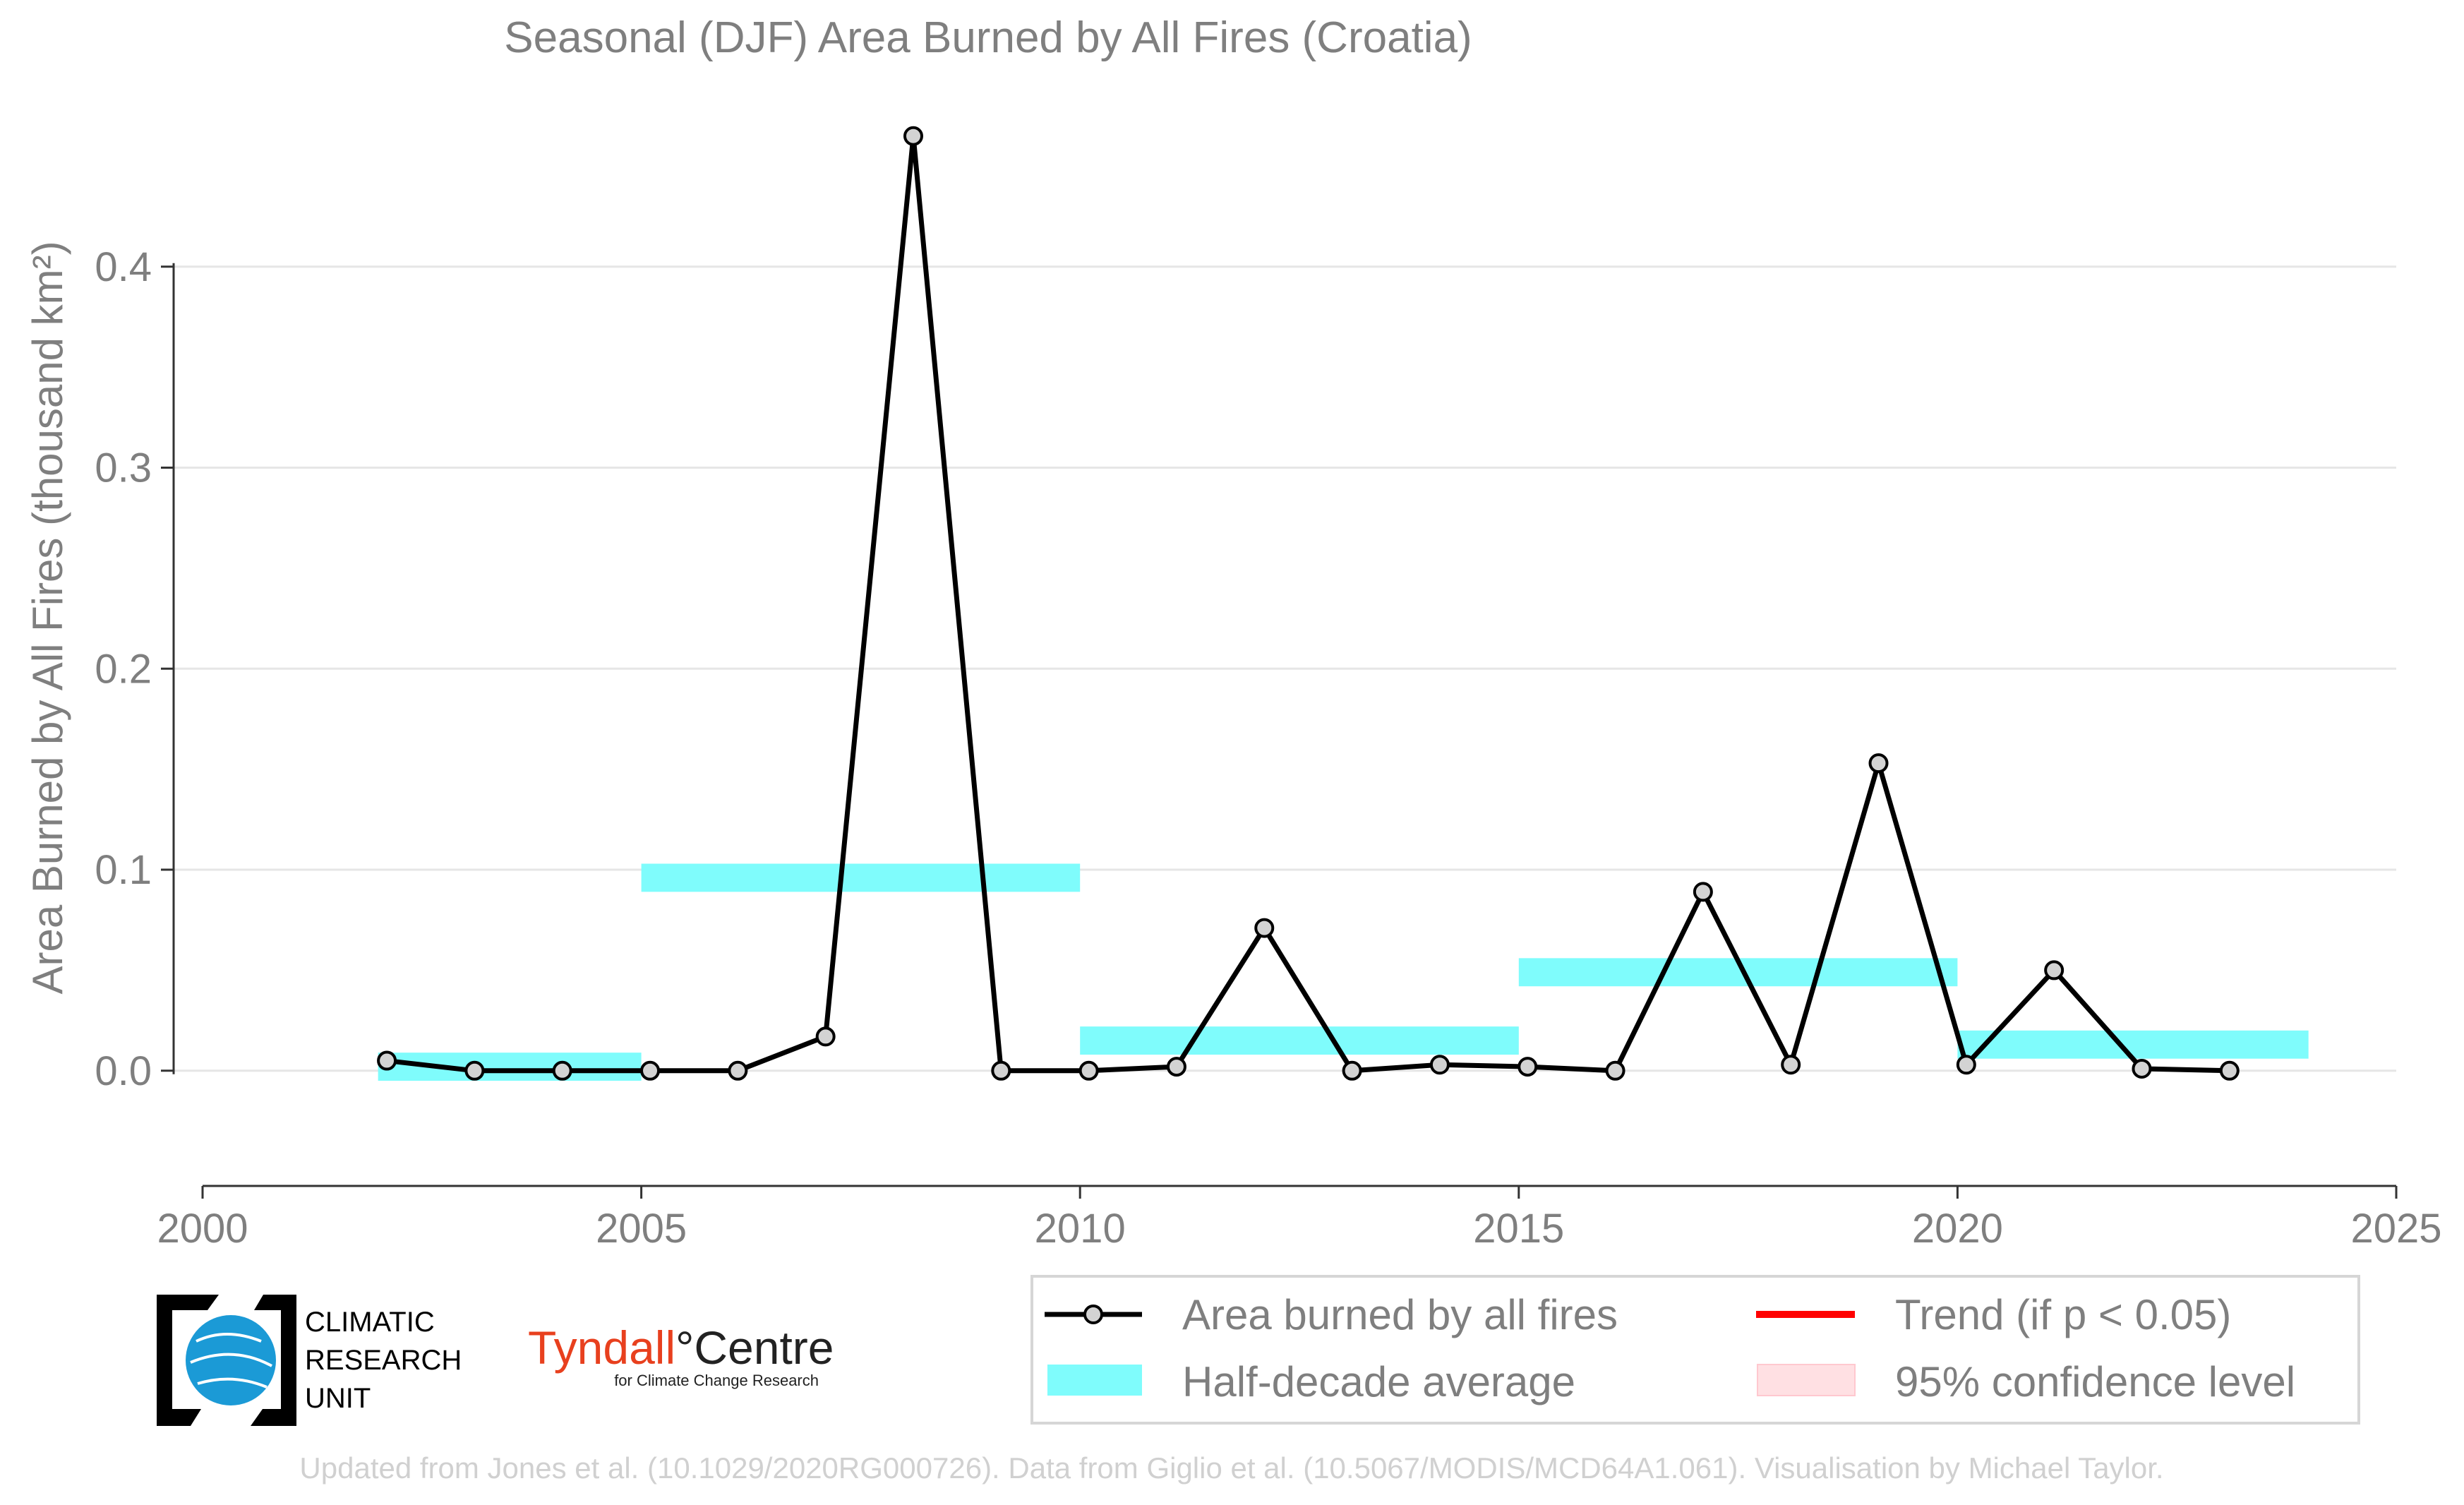 The height and width of the screenshot is (1505, 2464). I want to click on x-tick-label: 2025, so click(2395, 1229).